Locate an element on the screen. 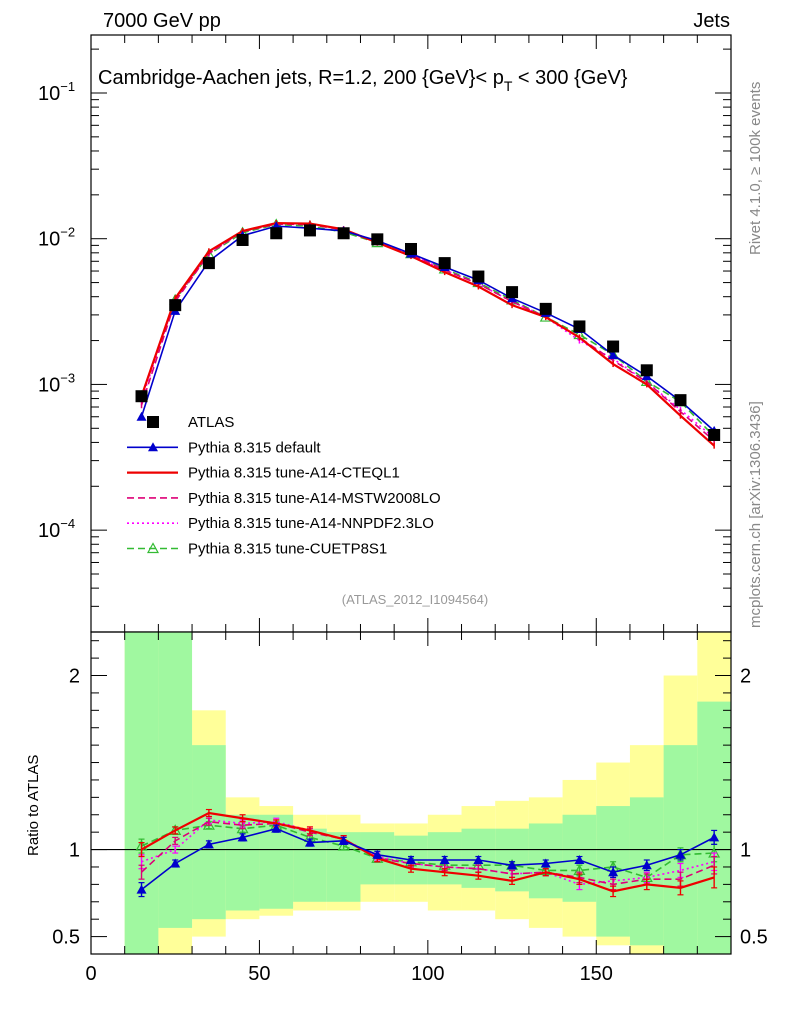 This screenshot has height=1024, width=786. ratio-line-pythia-8-315-tune-cuetp8s1 is located at coordinates (428, 851).